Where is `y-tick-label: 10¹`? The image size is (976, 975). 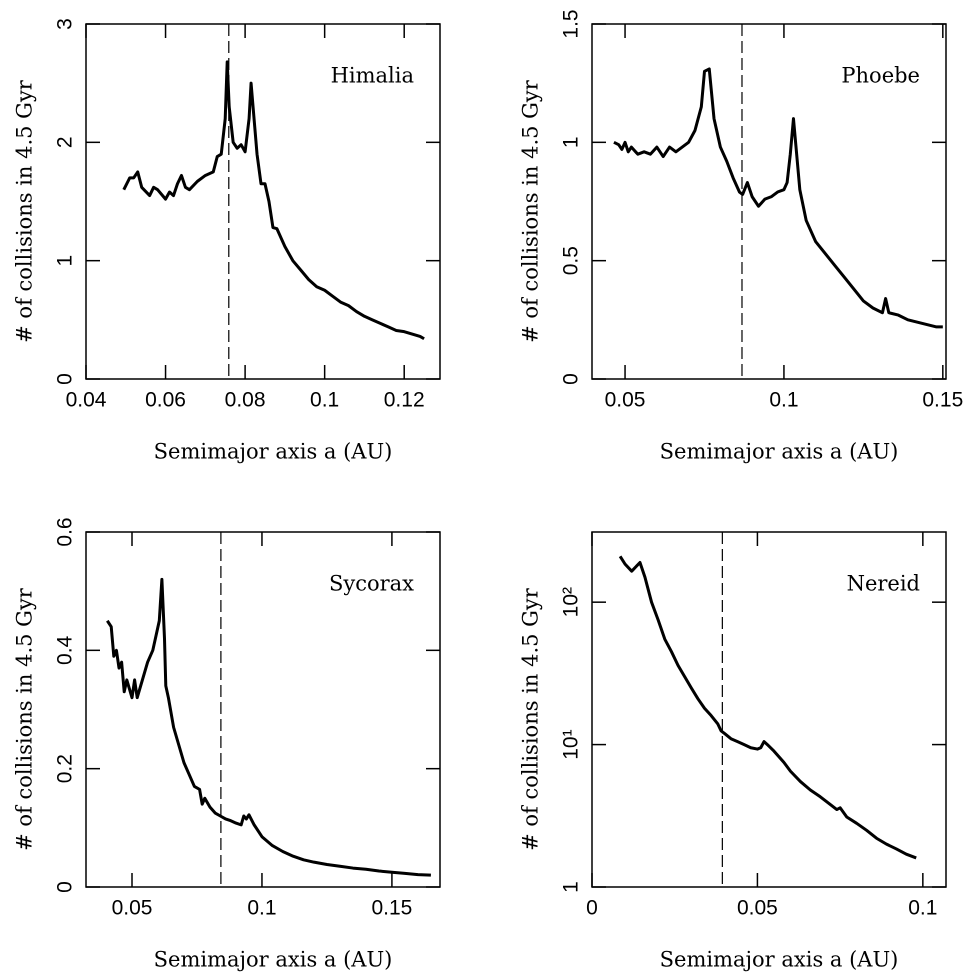 y-tick-label: 10¹ is located at coordinates (571, 744).